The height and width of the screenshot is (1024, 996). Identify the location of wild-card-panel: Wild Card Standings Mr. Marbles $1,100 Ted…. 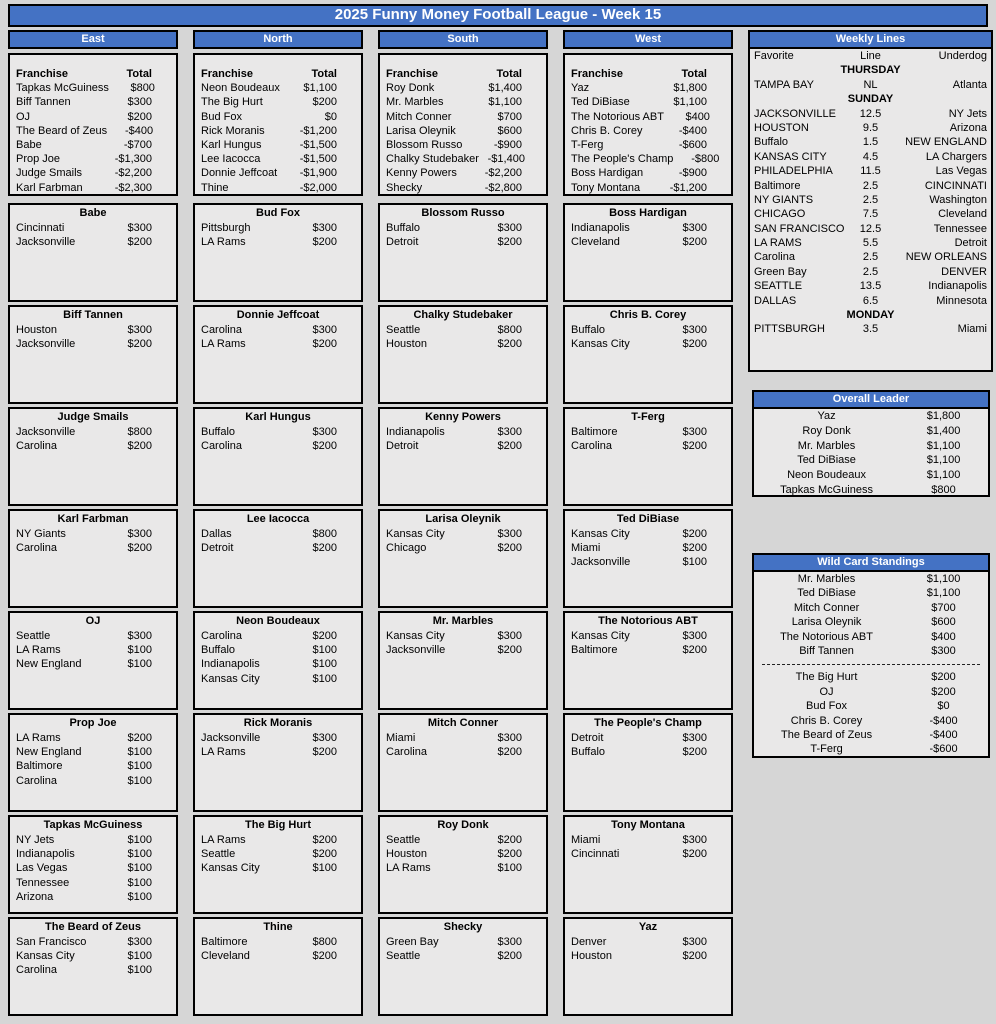
(871, 655).